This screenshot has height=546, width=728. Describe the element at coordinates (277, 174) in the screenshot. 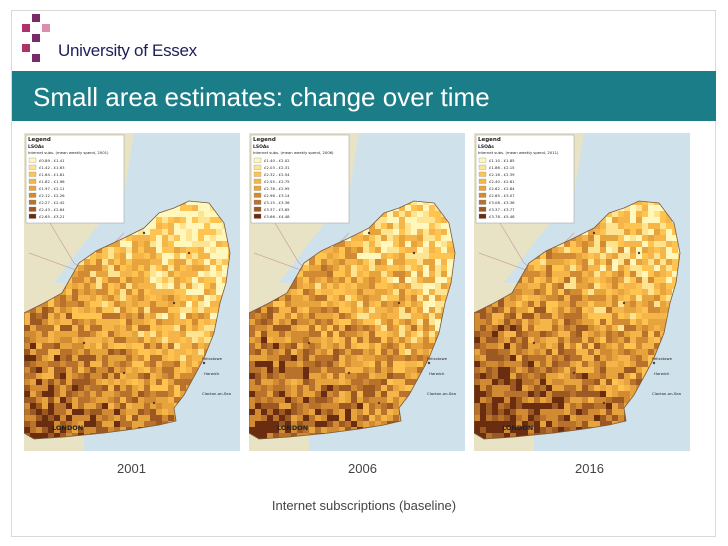

I see `legend-class-label: £2.32 - £2.54` at that location.